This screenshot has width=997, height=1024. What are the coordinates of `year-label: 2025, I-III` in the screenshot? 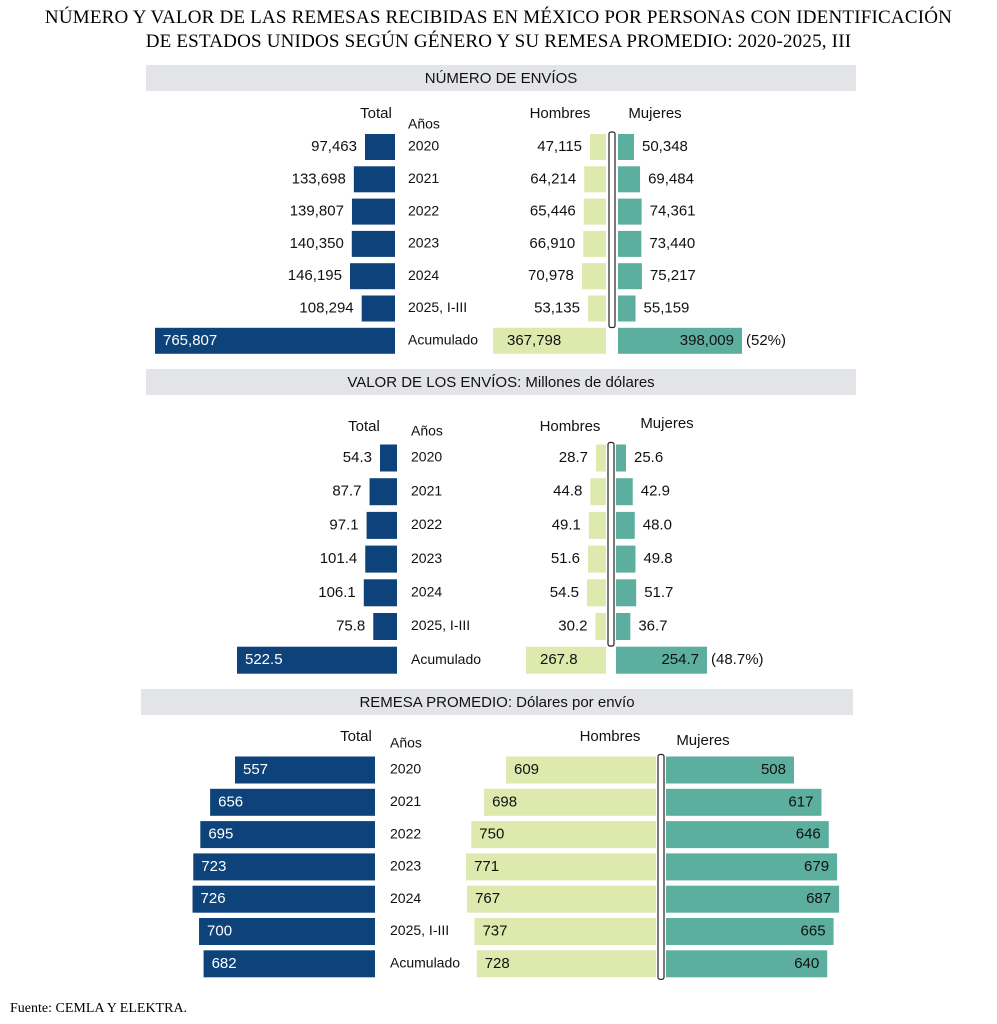 It's located at (440, 625).